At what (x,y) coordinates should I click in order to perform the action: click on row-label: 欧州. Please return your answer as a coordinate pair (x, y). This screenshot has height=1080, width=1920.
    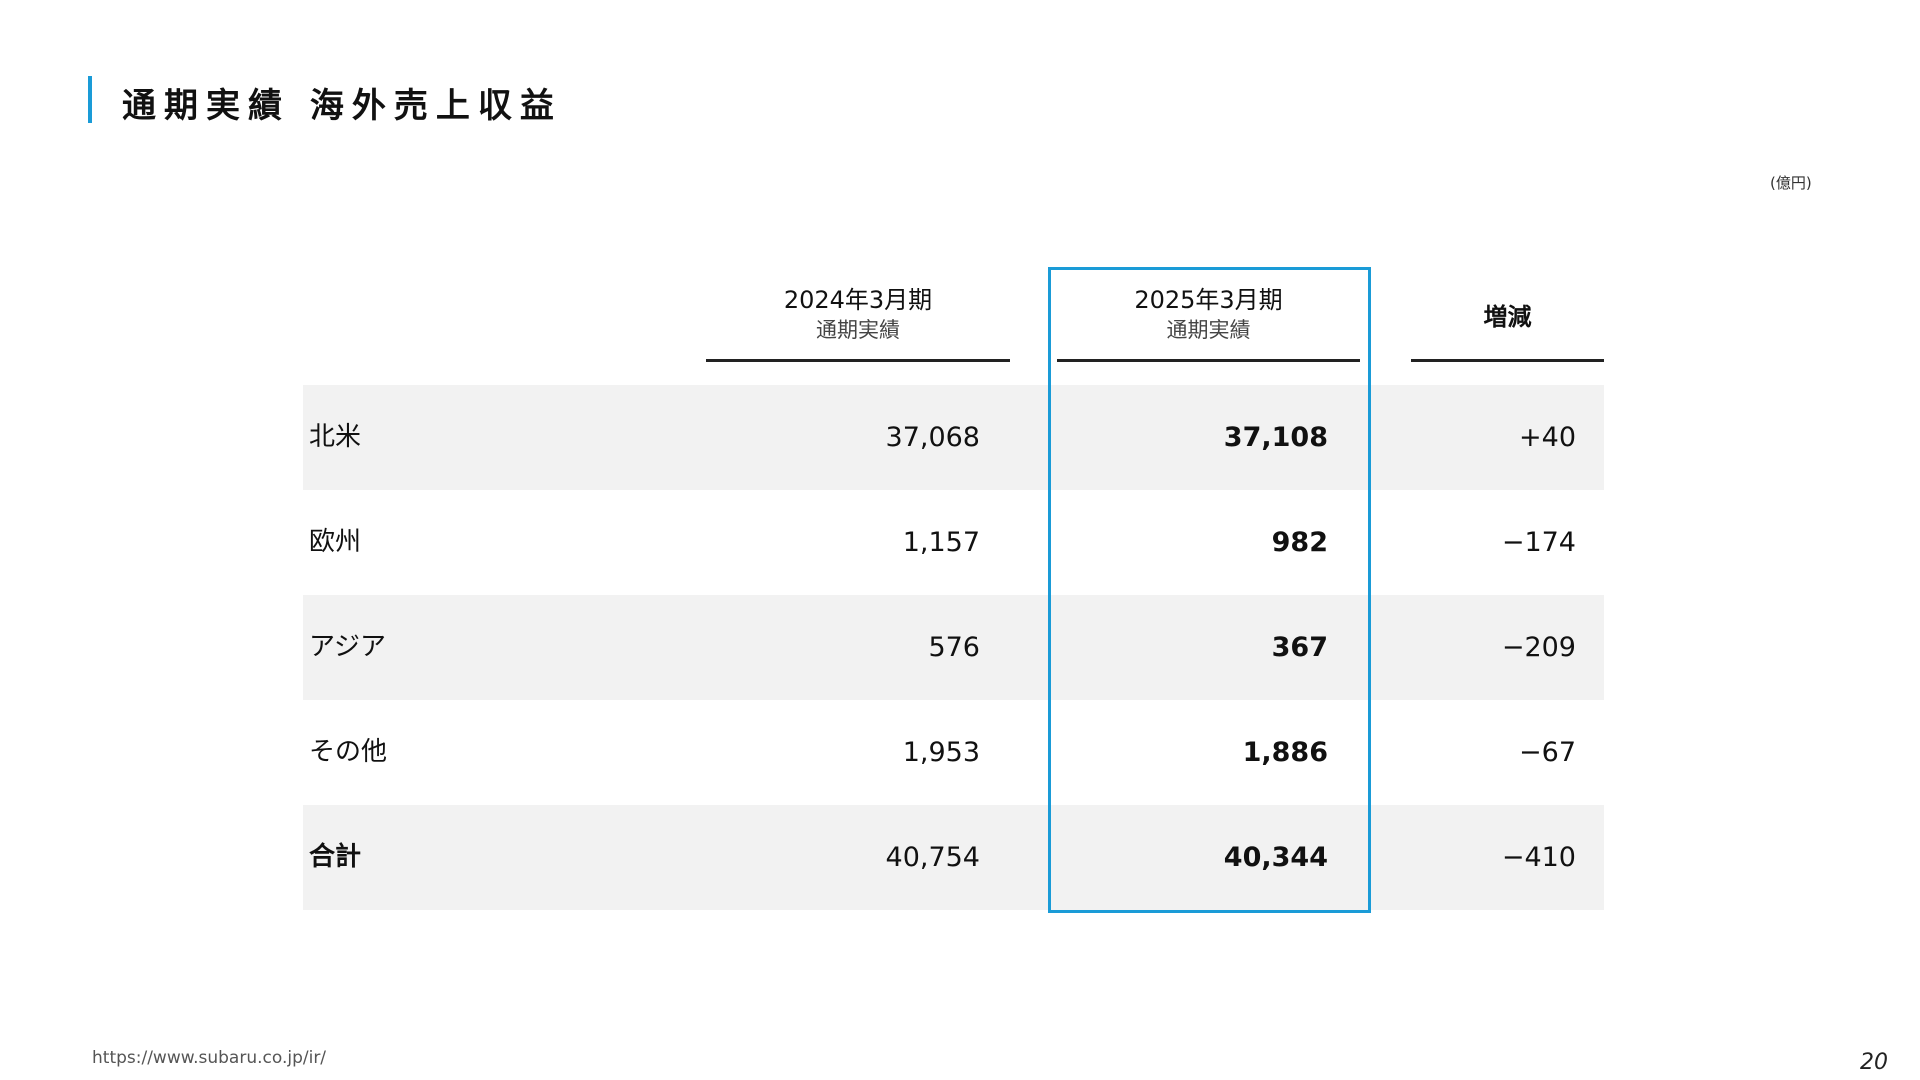
    Looking at the image, I should click on (335, 542).